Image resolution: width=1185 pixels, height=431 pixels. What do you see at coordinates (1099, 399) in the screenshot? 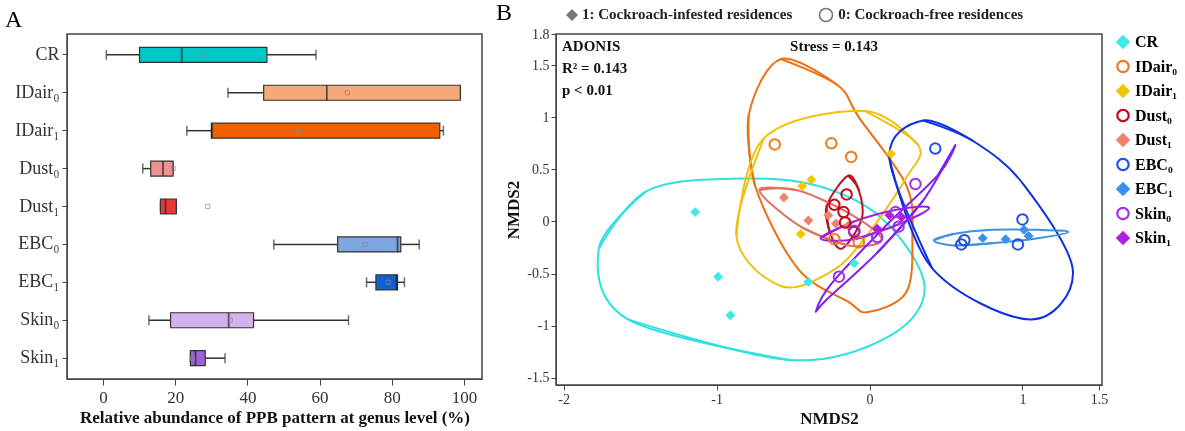
I see `x-tick-label: 1.5` at bounding box center [1099, 399].